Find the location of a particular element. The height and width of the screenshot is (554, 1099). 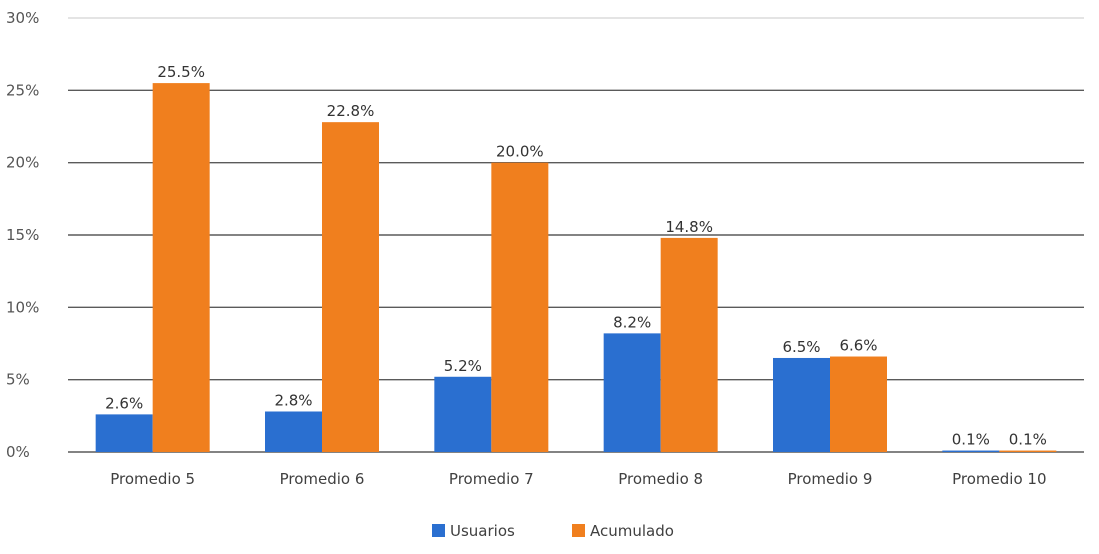

y-tick-label: 10% is located at coordinates (22, 307).